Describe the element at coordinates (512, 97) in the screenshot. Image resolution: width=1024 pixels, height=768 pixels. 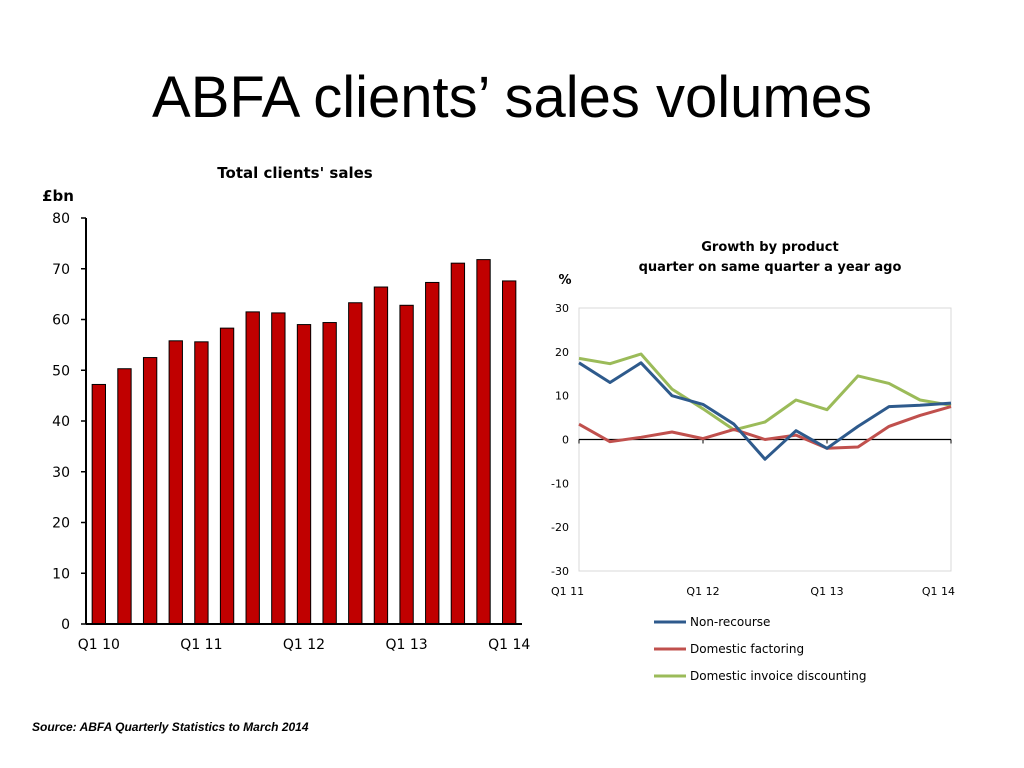
I see `slide-title: ABFA clients’ sales volumes` at that location.